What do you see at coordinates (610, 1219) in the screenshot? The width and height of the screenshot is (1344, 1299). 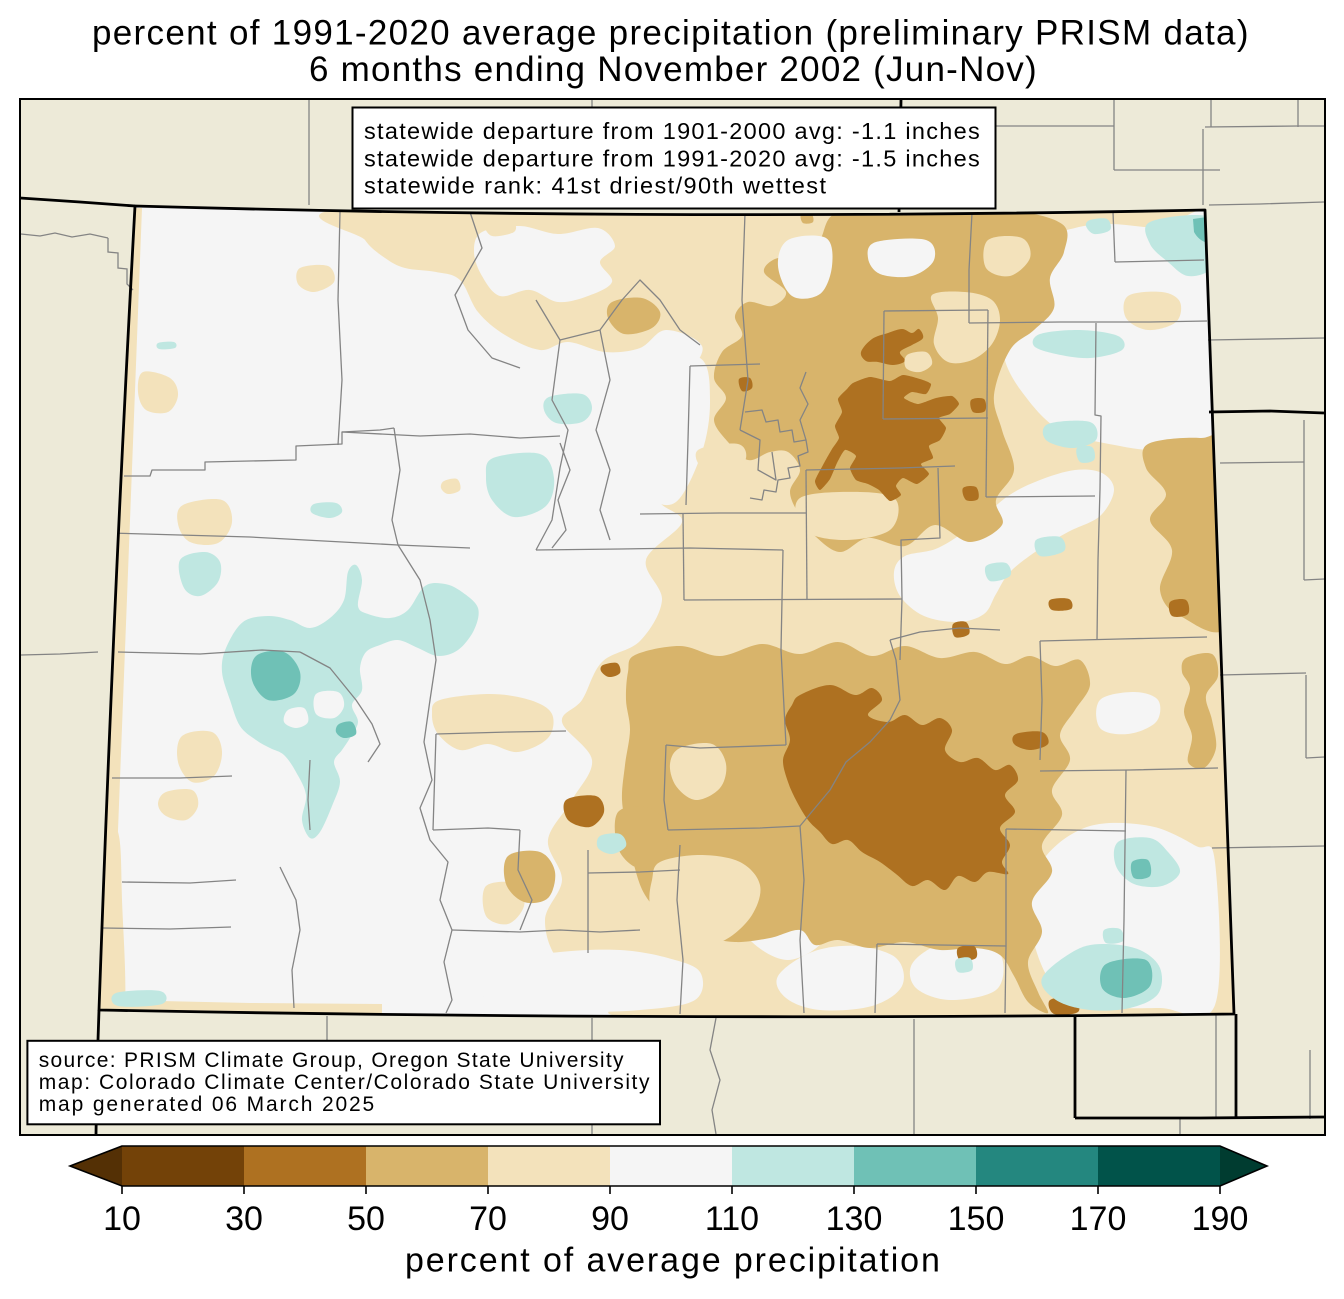 I see `svg-text: 90` at bounding box center [610, 1219].